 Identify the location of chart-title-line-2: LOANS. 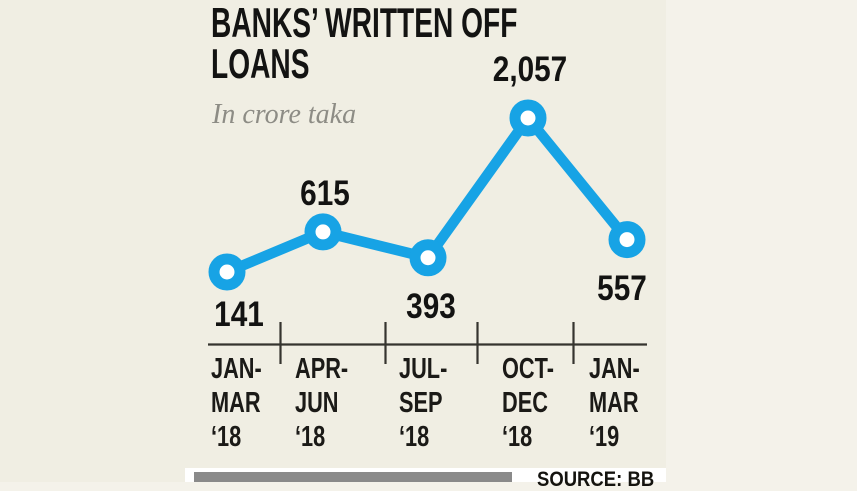
(260, 63).